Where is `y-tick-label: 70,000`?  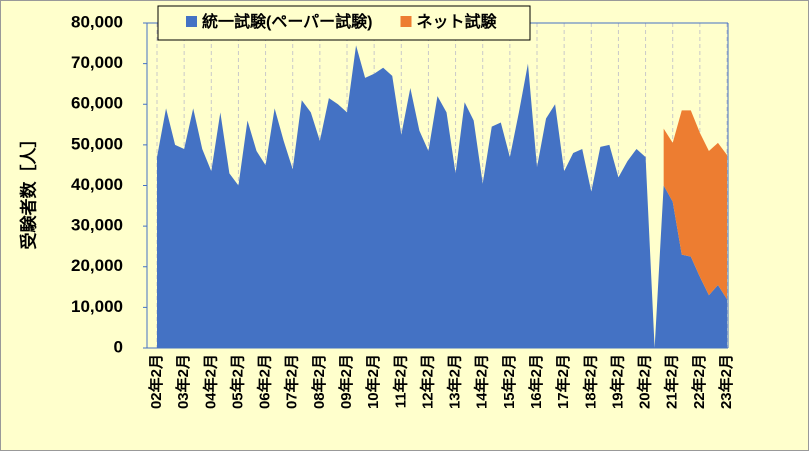
y-tick-label: 70,000 is located at coordinates (97, 62).